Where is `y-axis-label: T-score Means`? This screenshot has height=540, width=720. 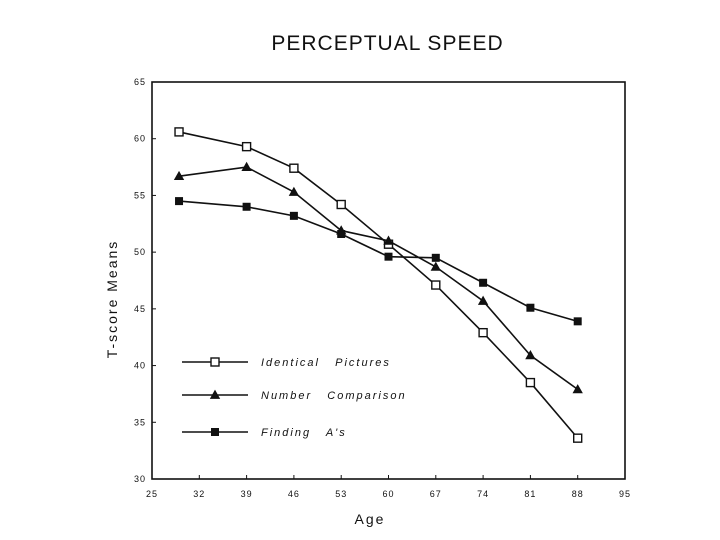
y-axis-label: T-score Means is located at coordinates (112, 299).